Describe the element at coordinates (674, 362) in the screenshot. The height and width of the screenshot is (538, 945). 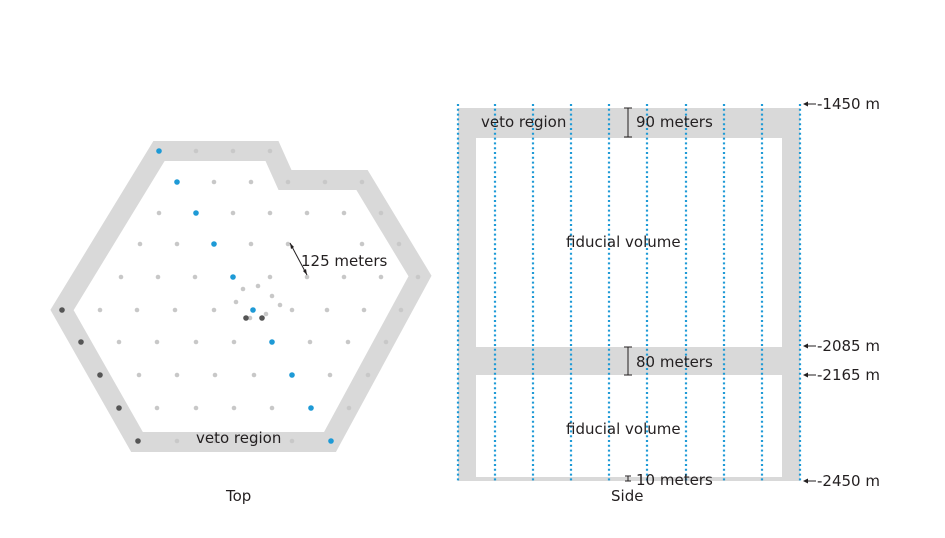
I see `middle-veto-thickness: 80 meters` at that location.